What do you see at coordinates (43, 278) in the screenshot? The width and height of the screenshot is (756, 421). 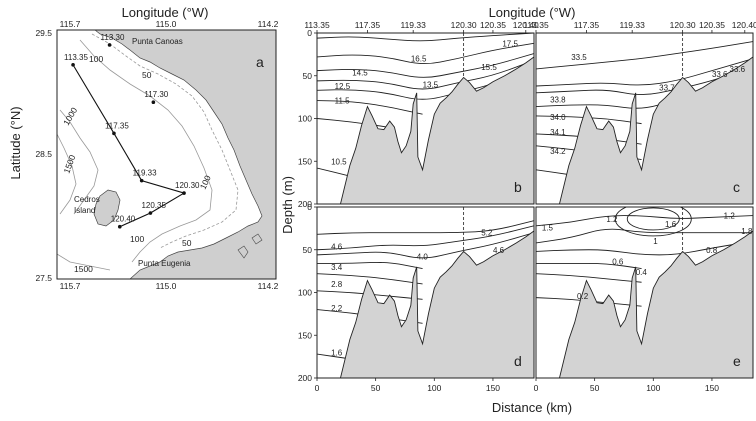 I see `map-left-tick-3: 27.5` at bounding box center [43, 278].